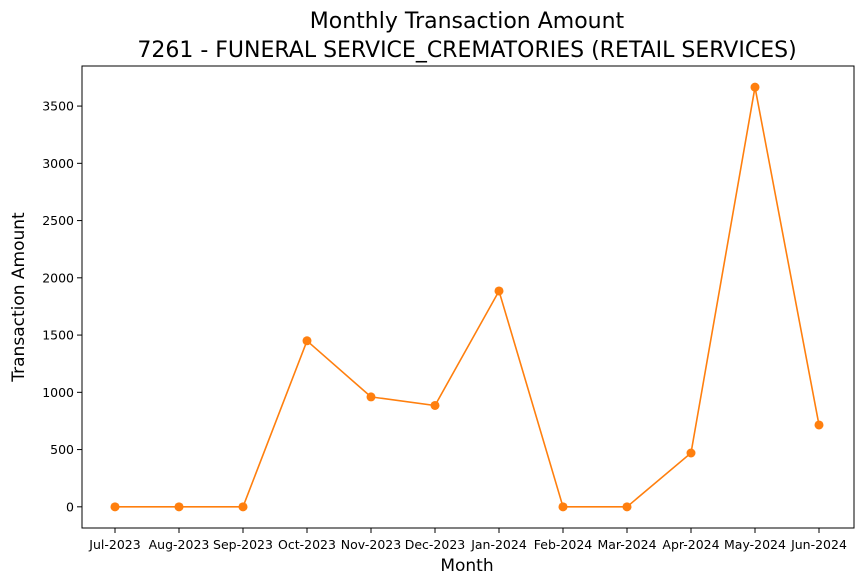  Describe the element at coordinates (62, 306) in the screenshot. I see `y-axis: 0 500 1000 1500 2000 2500 3000 3500` at that location.